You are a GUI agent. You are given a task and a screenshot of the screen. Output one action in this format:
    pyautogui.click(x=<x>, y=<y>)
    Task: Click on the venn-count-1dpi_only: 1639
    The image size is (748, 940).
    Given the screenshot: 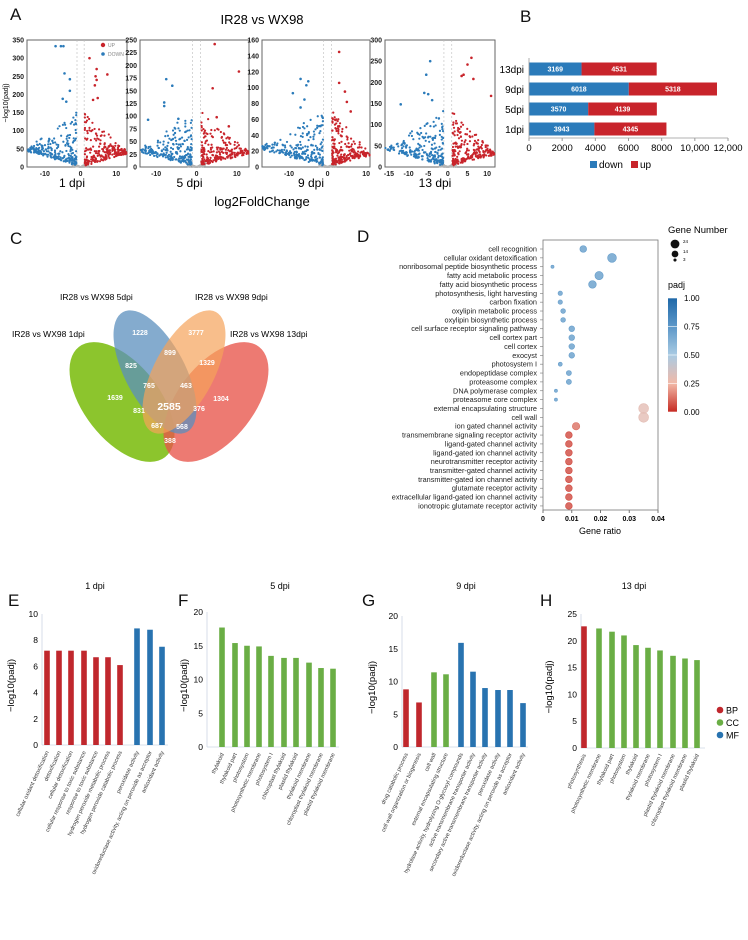 What is the action you would take?
    pyautogui.click(x=115, y=398)
    